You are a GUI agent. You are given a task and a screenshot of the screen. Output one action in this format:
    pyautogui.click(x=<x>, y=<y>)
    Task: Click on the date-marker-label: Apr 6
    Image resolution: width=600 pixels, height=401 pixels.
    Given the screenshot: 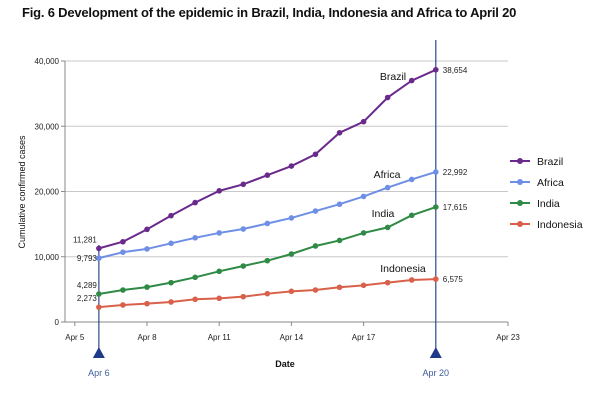 What is the action you would take?
    pyautogui.click(x=99, y=373)
    